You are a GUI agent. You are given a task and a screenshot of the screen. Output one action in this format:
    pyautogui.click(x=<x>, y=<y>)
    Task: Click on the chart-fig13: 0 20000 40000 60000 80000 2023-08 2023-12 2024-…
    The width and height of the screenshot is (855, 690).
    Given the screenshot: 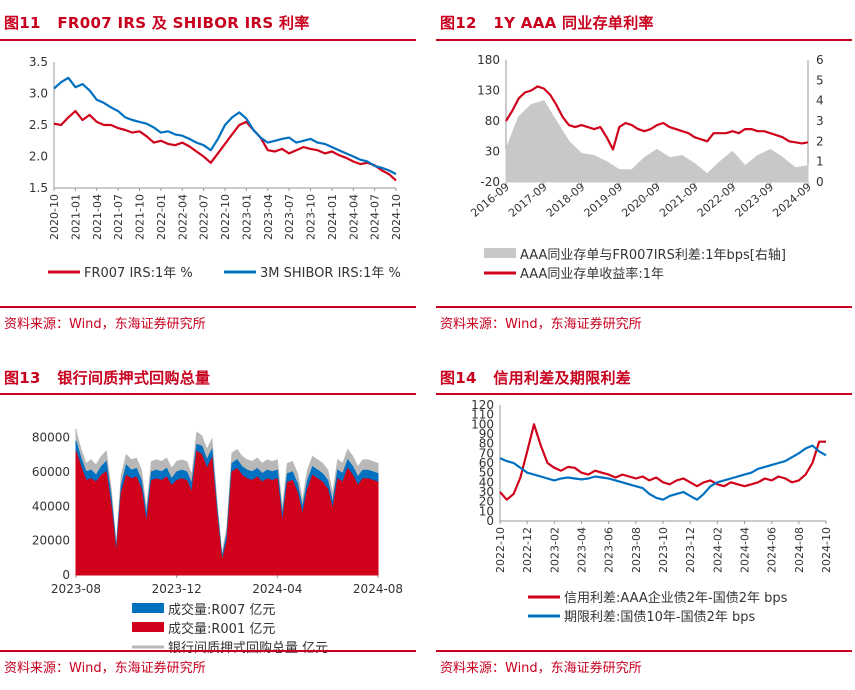 What is the action you would take?
    pyautogui.click(x=217, y=542)
    